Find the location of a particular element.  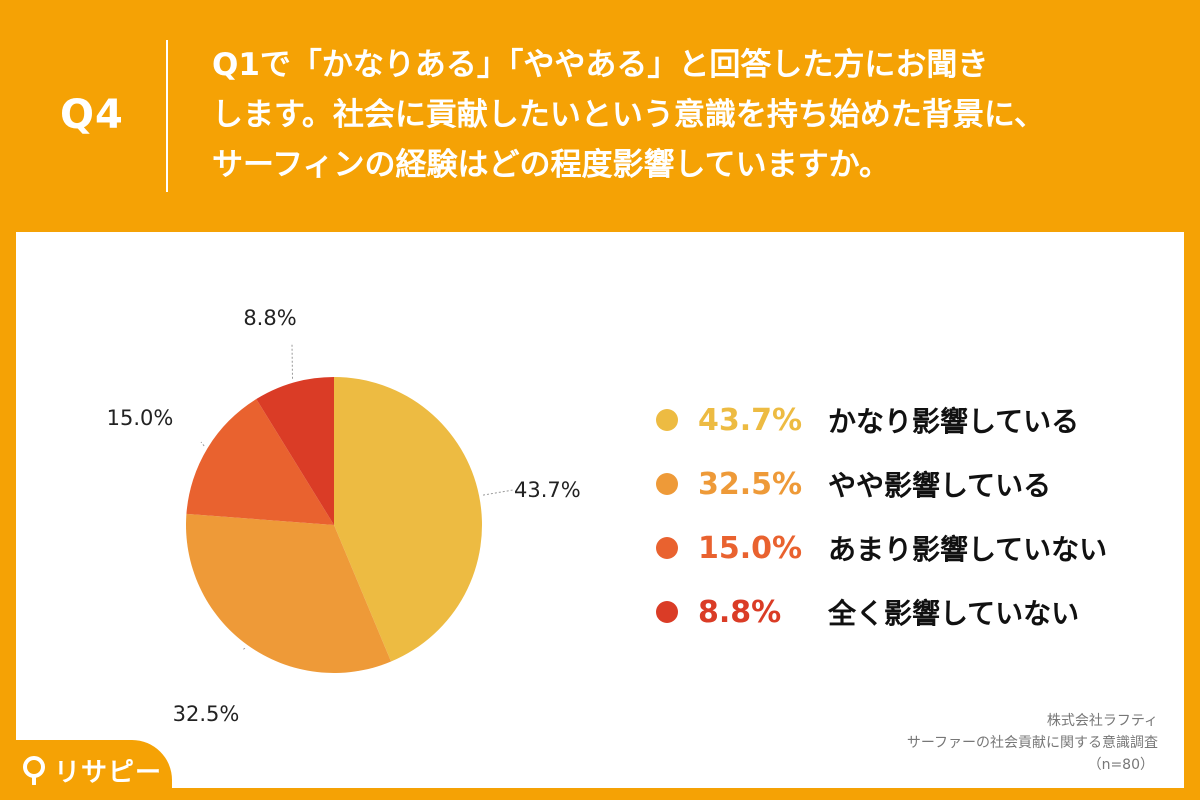

legend-label: かなり影響している is located at coordinates (954, 421).